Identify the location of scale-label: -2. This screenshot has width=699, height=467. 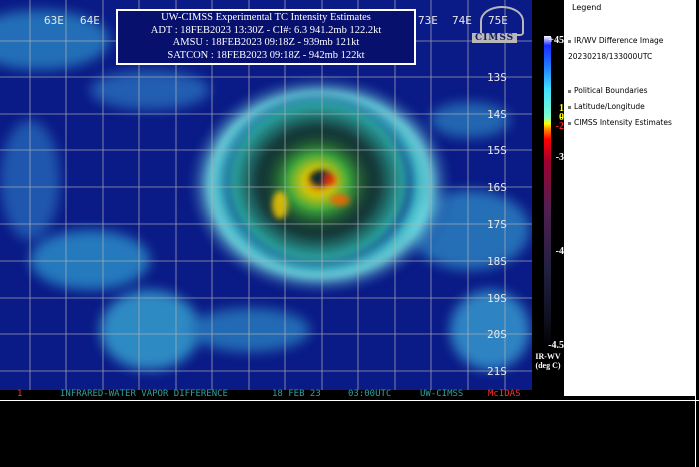
(559, 126).